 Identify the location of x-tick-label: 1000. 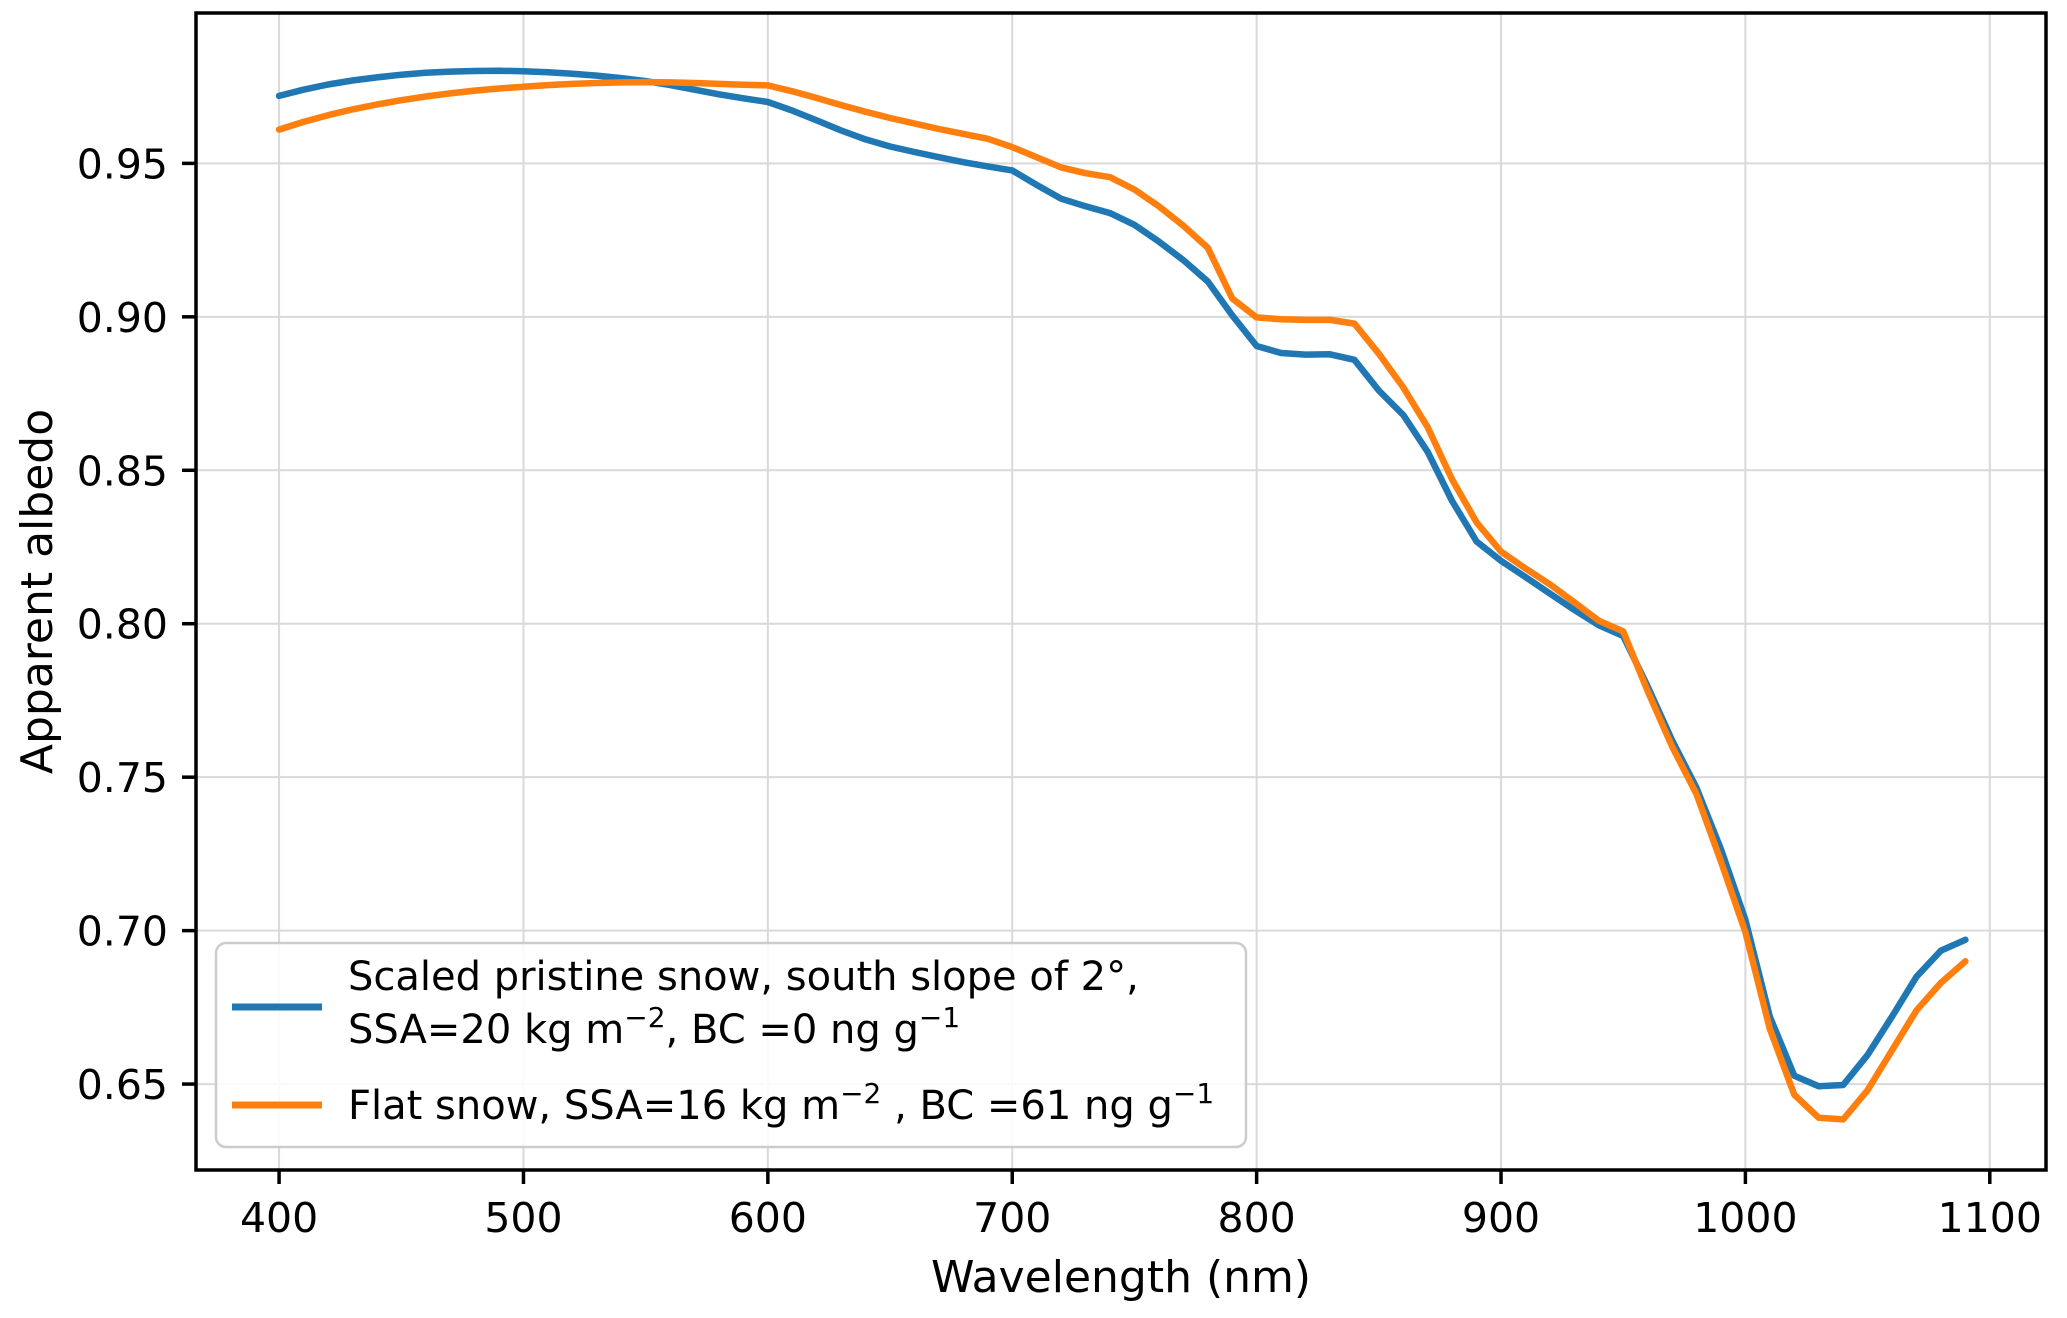
(1745, 1218).